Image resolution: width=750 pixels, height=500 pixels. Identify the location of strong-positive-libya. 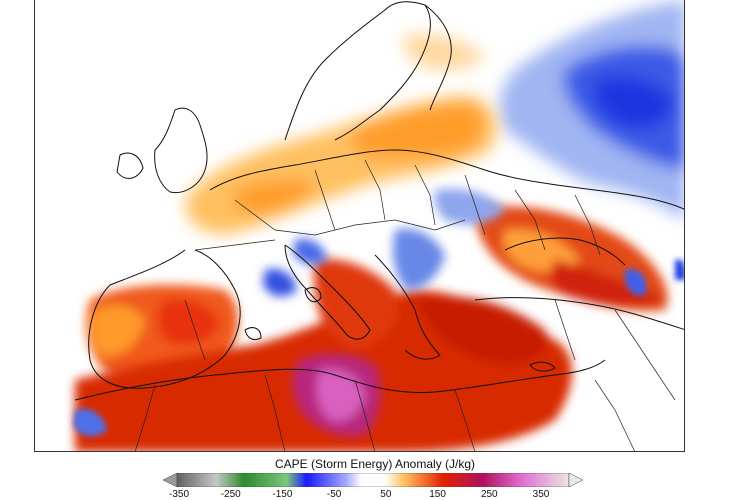
(336, 395).